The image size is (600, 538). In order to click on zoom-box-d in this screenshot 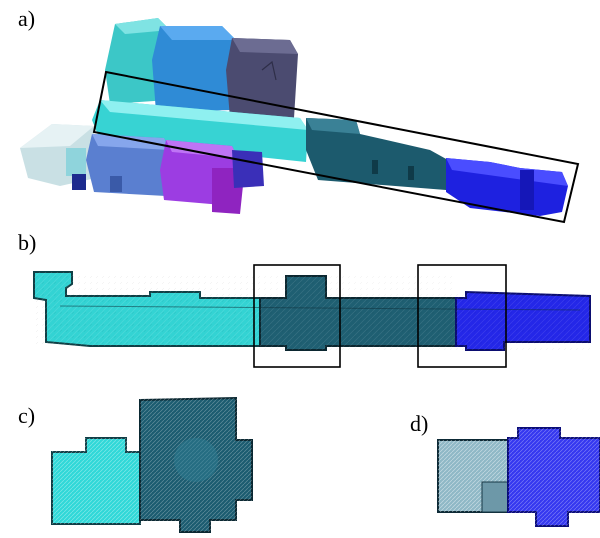, I will do `click(462, 316)`.